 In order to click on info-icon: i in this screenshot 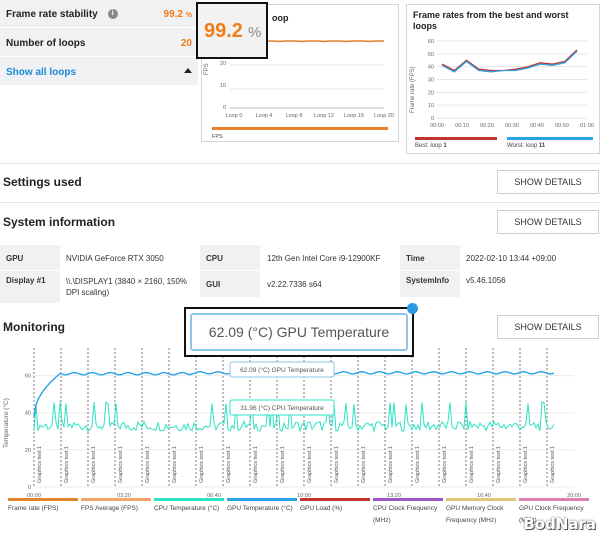, I will do `click(112, 14)`.